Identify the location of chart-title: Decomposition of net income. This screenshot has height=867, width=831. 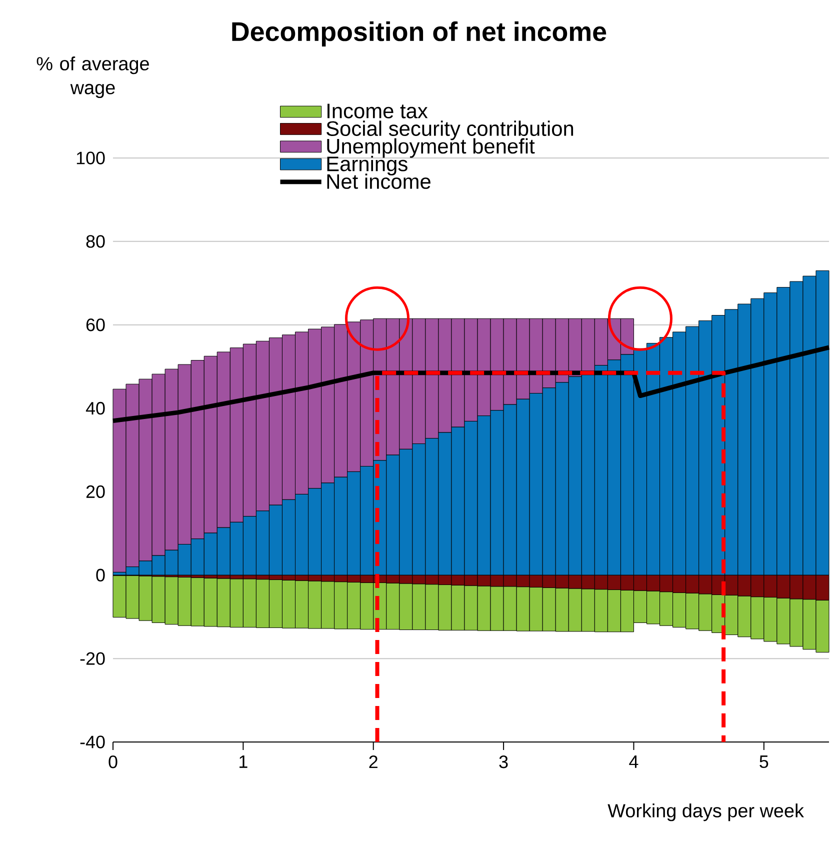
(419, 33).